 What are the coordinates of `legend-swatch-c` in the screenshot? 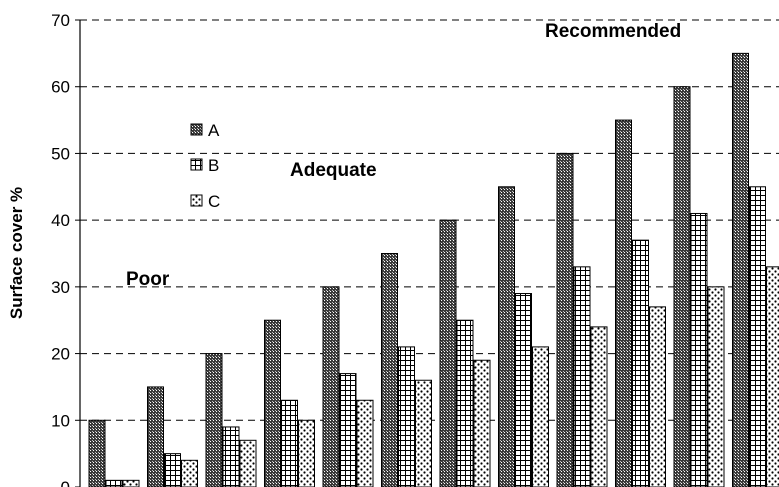 It's located at (196, 200).